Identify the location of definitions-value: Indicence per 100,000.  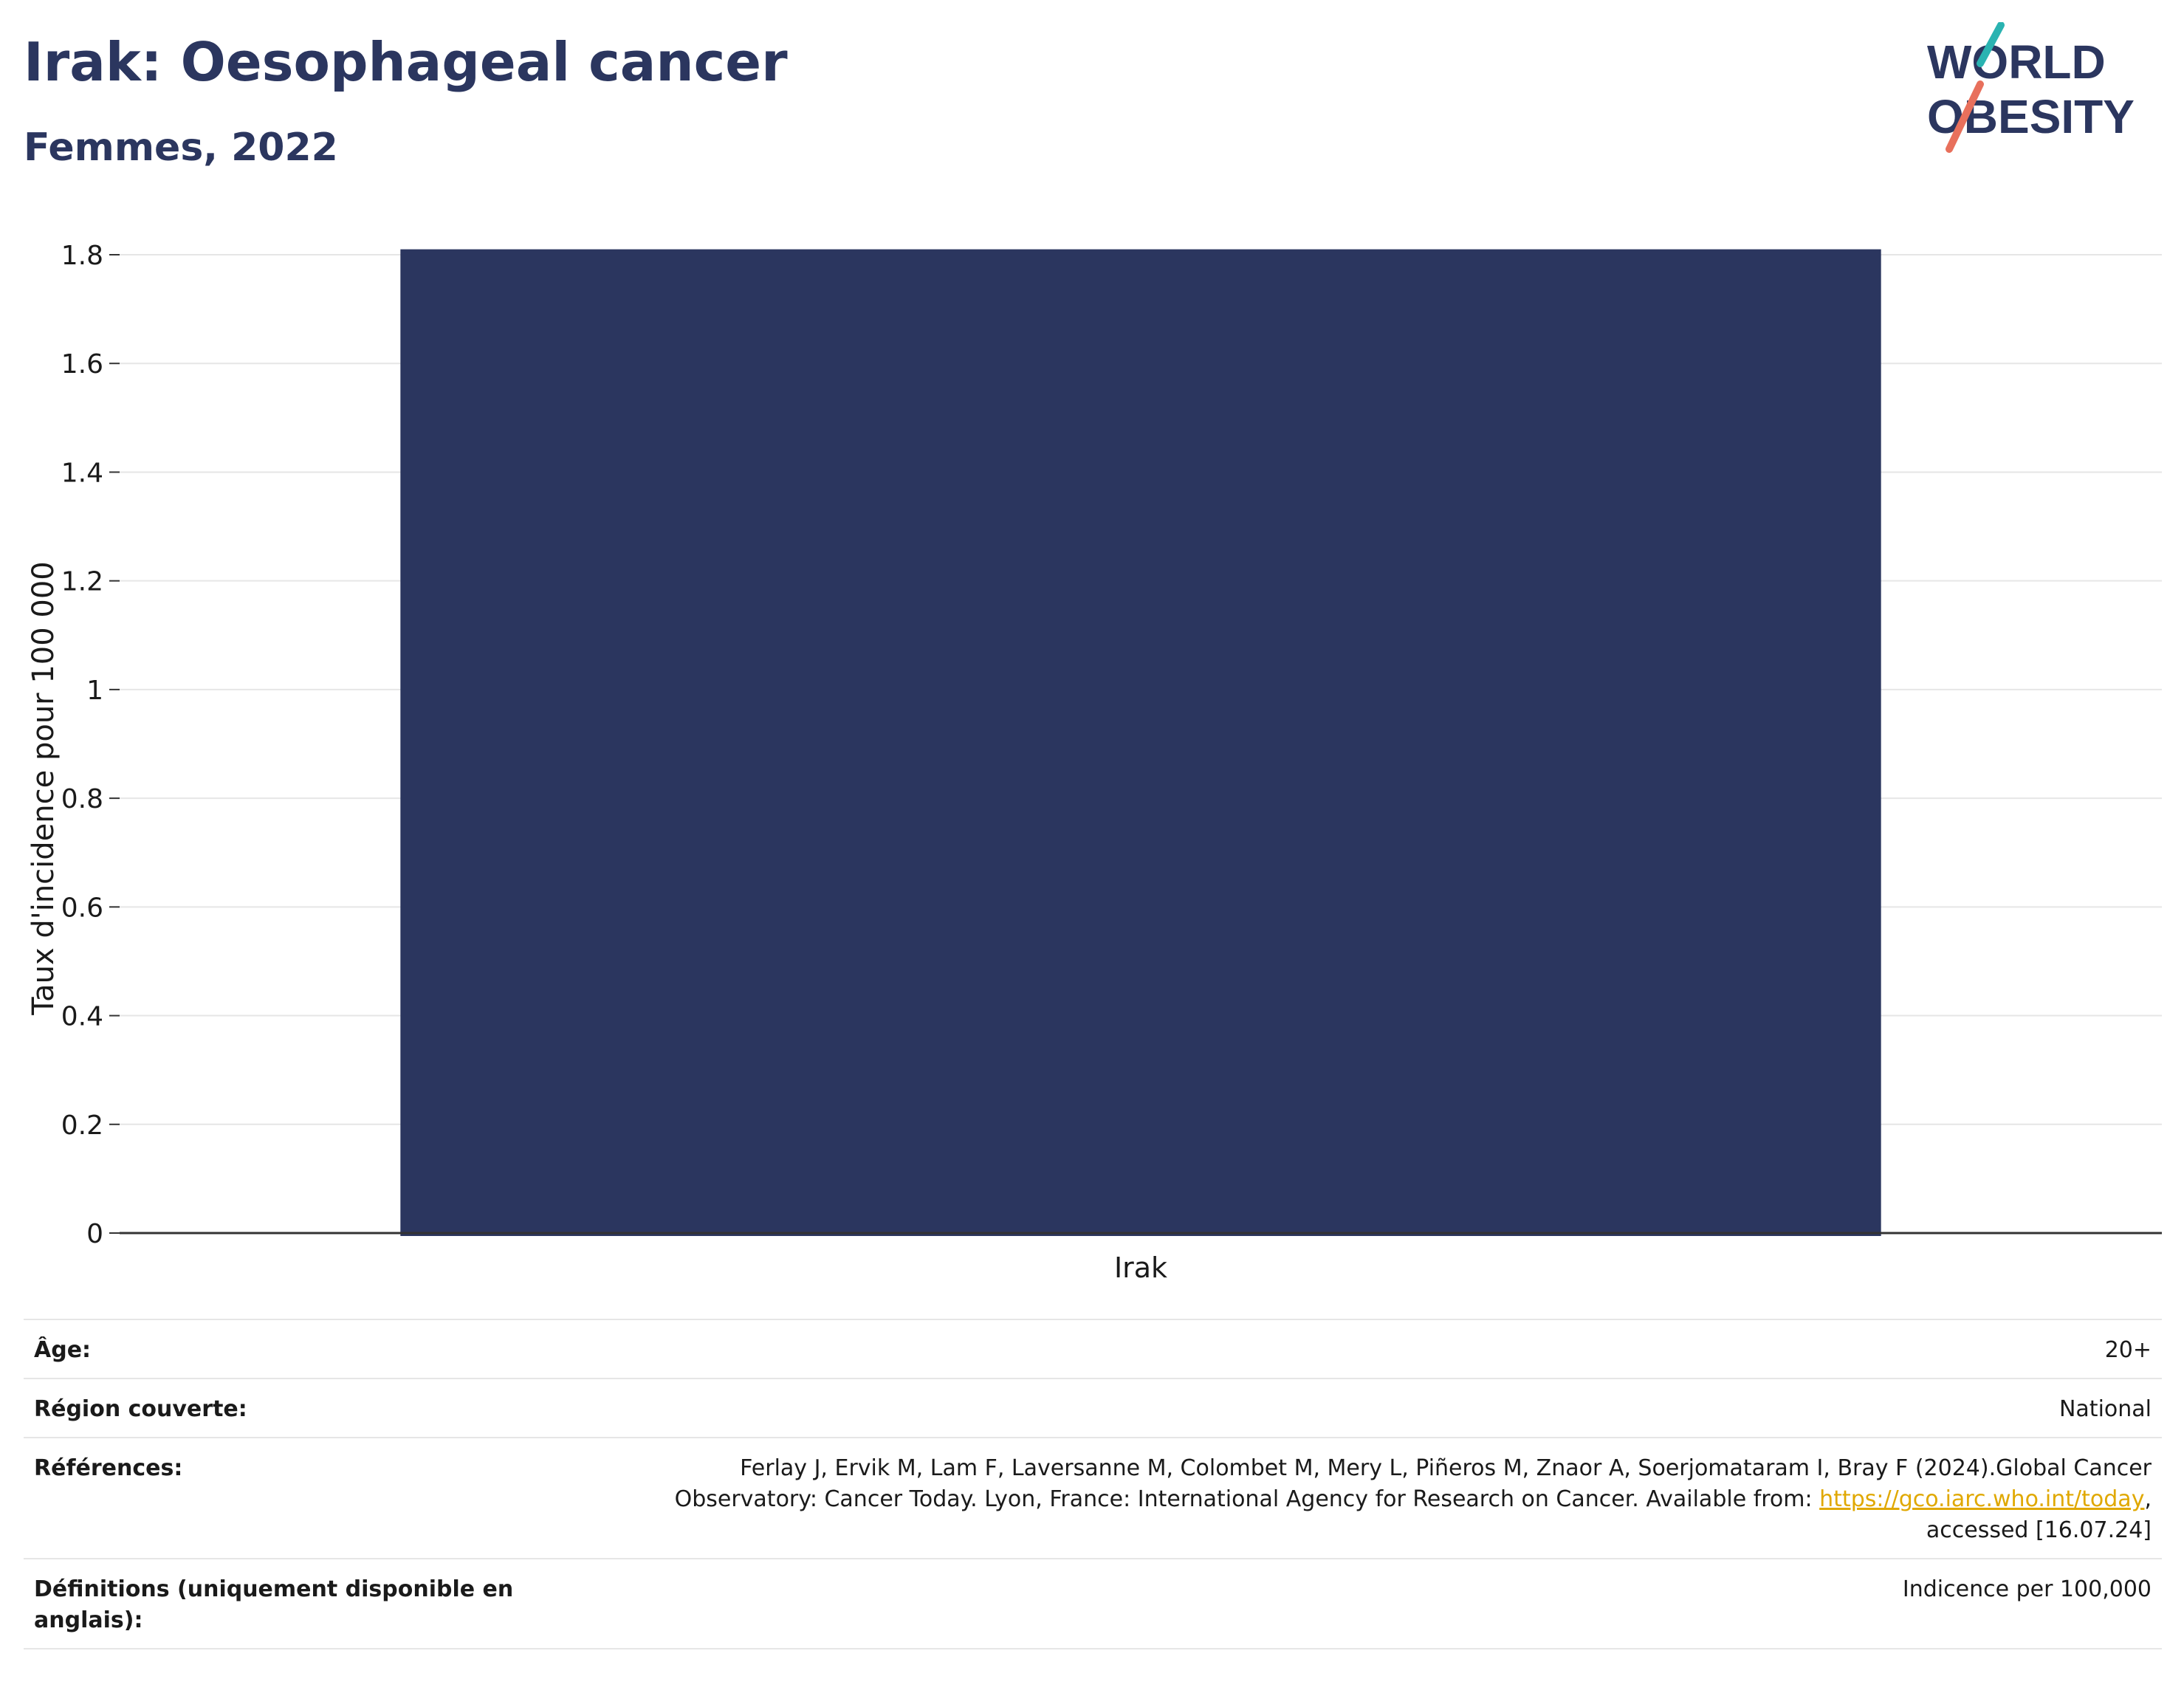
(2027, 1589).